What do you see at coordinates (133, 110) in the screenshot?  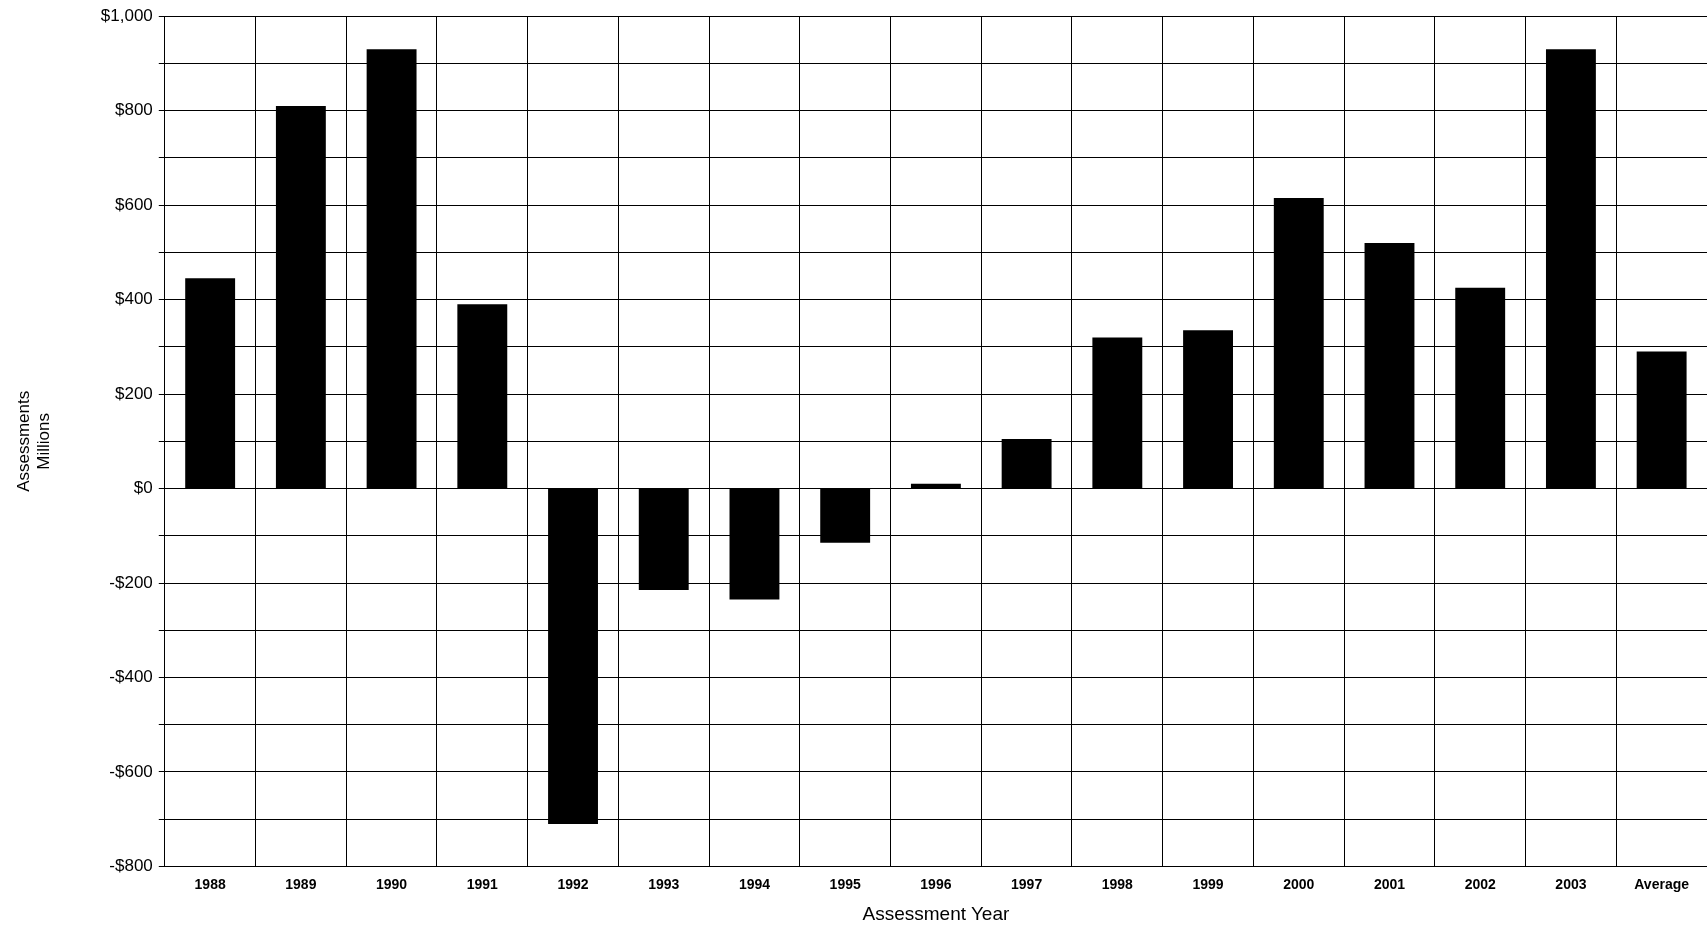 I see `y-tick-label: $800` at bounding box center [133, 110].